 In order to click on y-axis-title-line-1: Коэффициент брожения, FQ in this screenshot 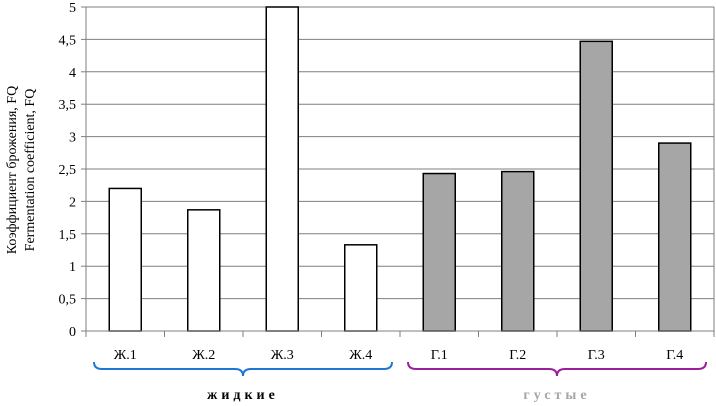, I will do `click(12, 170)`.